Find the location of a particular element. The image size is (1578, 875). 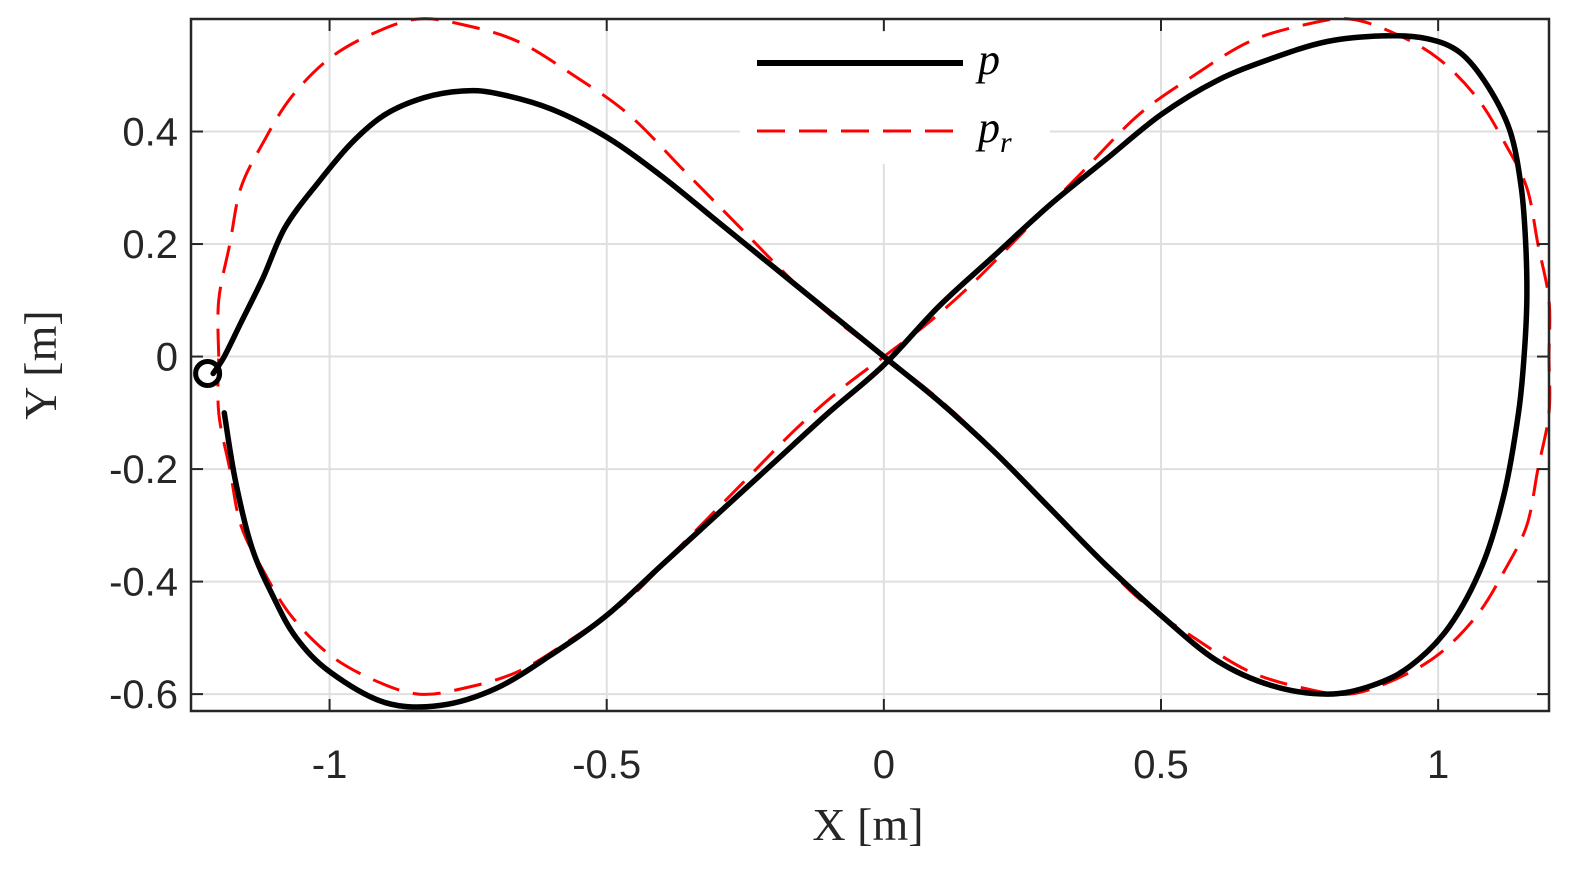

marker-layer is located at coordinates (208, 373).